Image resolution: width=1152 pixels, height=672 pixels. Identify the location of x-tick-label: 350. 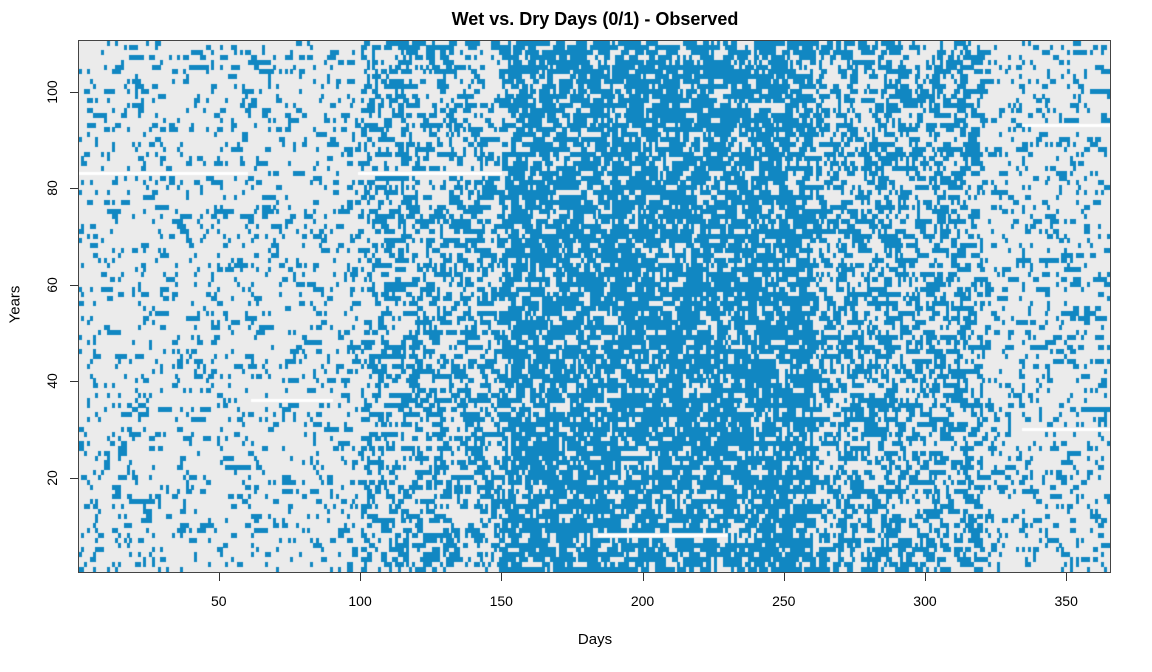
(1066, 601).